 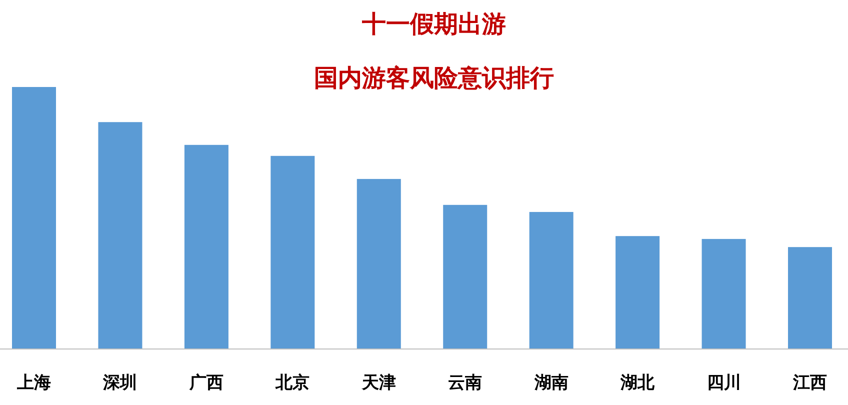 What do you see at coordinates (33, 383) in the screenshot?
I see `x-tick-label: 上海` at bounding box center [33, 383].